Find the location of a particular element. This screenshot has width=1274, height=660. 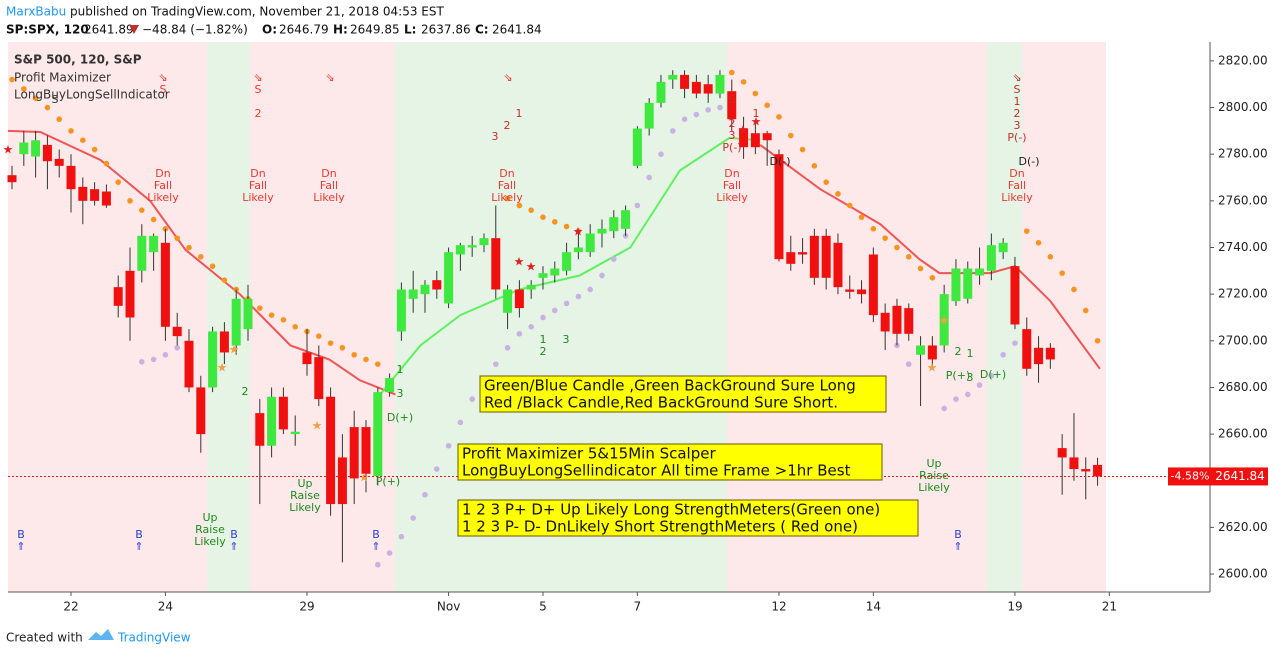

annotation: ⇘ is located at coordinates (257, 77).